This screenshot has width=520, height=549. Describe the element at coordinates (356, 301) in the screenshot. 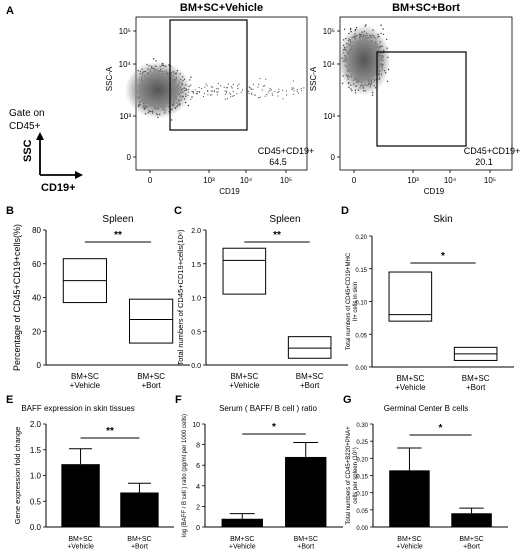

I see `y-axis-label-line: II+ cells in skin` at that location.